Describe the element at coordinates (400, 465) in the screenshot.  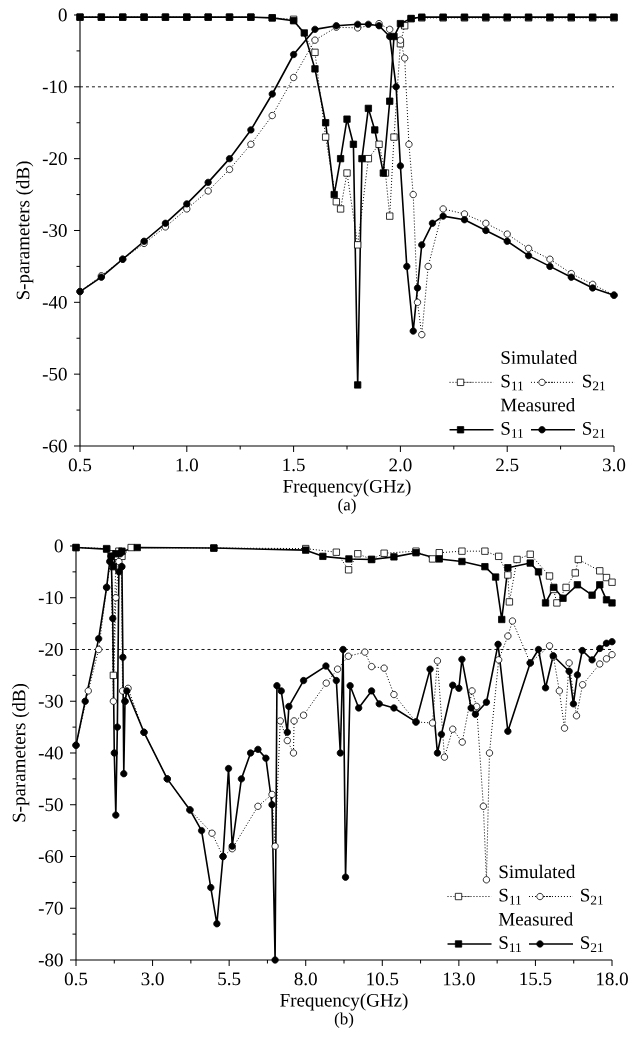
I see `x-tick-label: 2.0` at that location.